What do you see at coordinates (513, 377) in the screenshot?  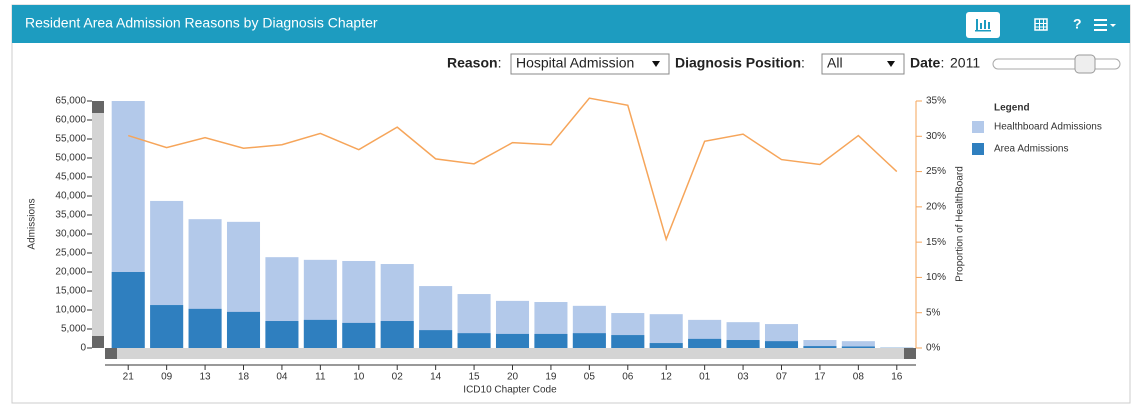 I see `x-tick-label: 20` at bounding box center [513, 377].